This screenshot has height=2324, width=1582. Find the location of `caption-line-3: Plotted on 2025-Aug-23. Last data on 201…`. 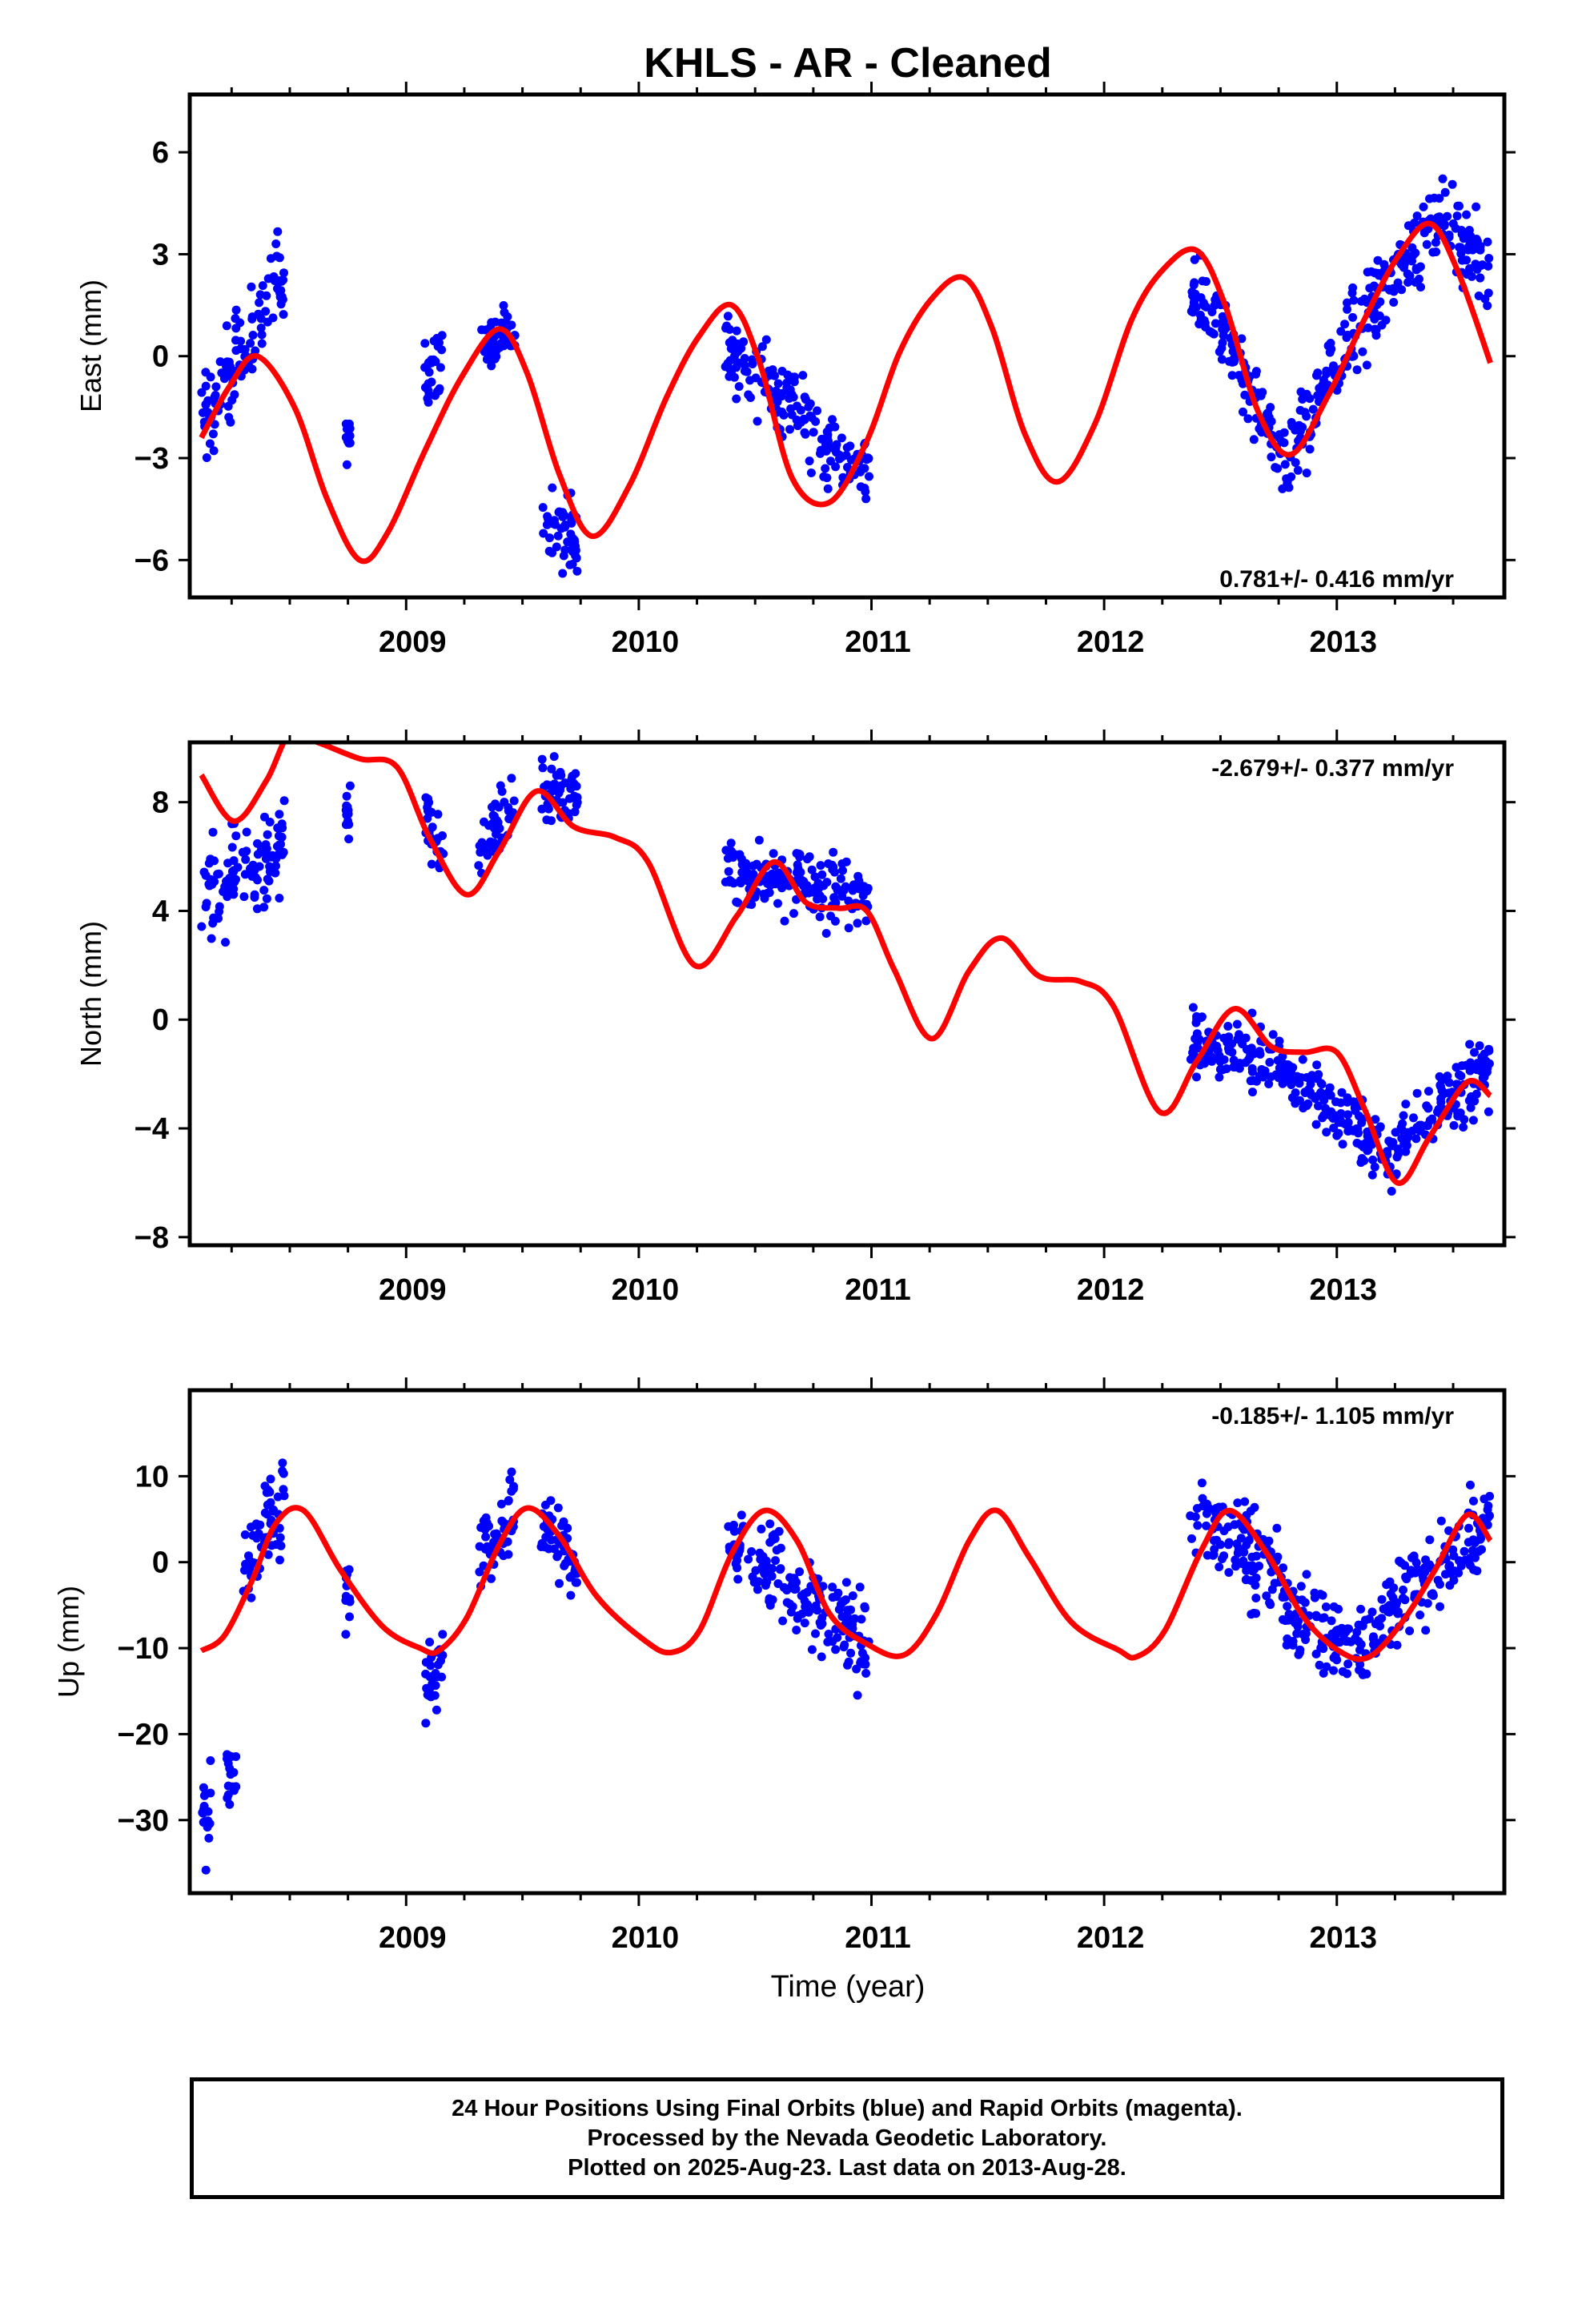

caption-line-3: Plotted on 2025-Aug-23. Last data on 201… is located at coordinates (847, 2167).